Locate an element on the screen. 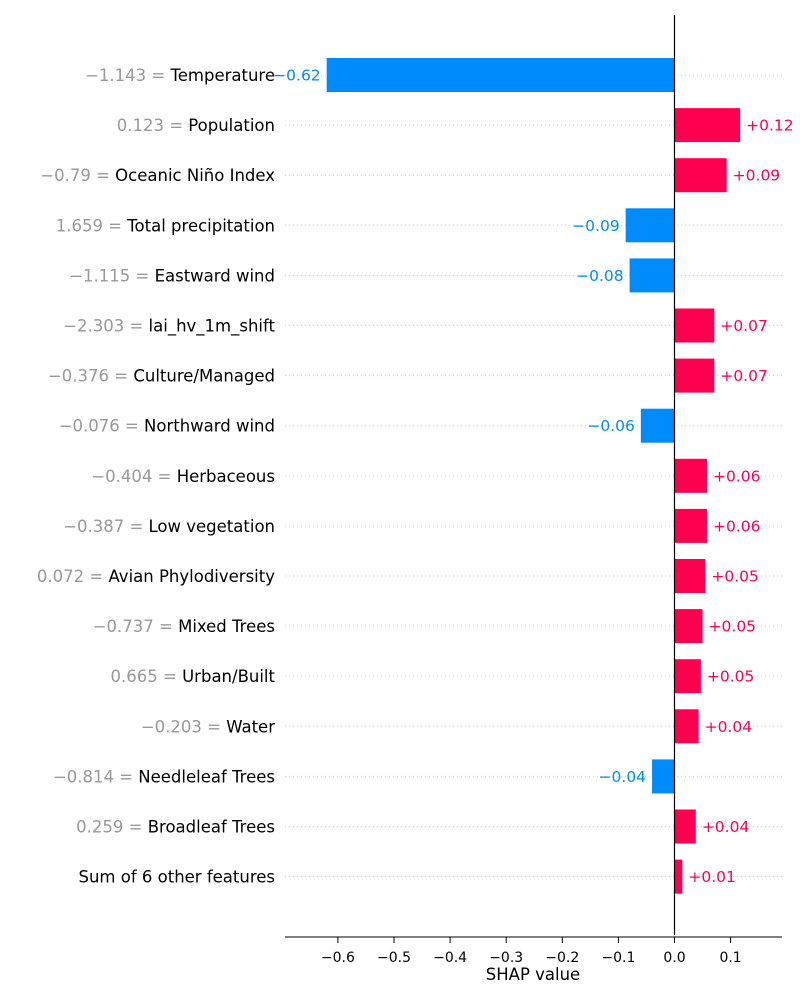 This screenshot has height=1000, width=800. feature-label: −0.814 = Needleleaf Trees is located at coordinates (164, 776).